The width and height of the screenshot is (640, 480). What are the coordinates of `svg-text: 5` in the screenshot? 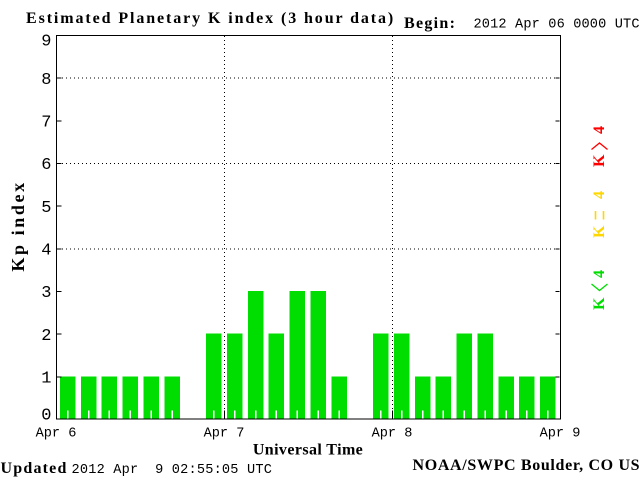 It's located at (46, 208).